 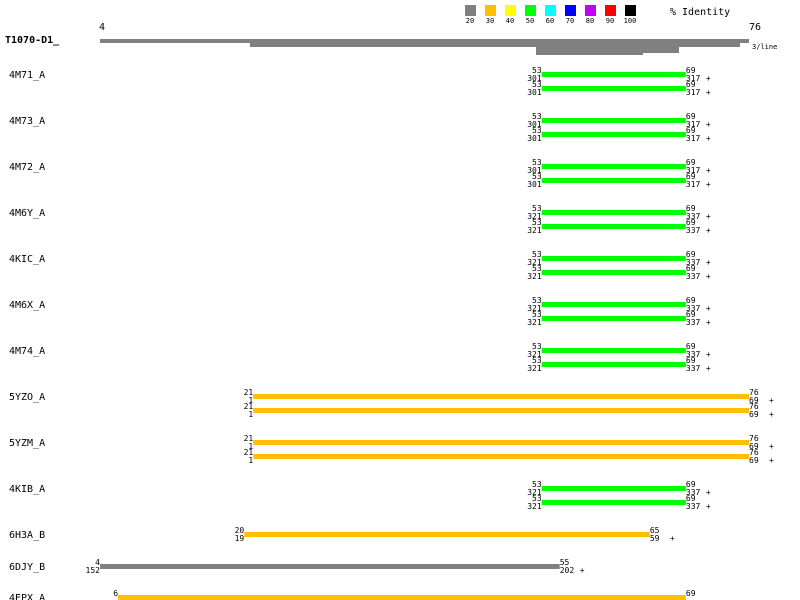 I want to click on query-start: 4, so click(x=102, y=27).